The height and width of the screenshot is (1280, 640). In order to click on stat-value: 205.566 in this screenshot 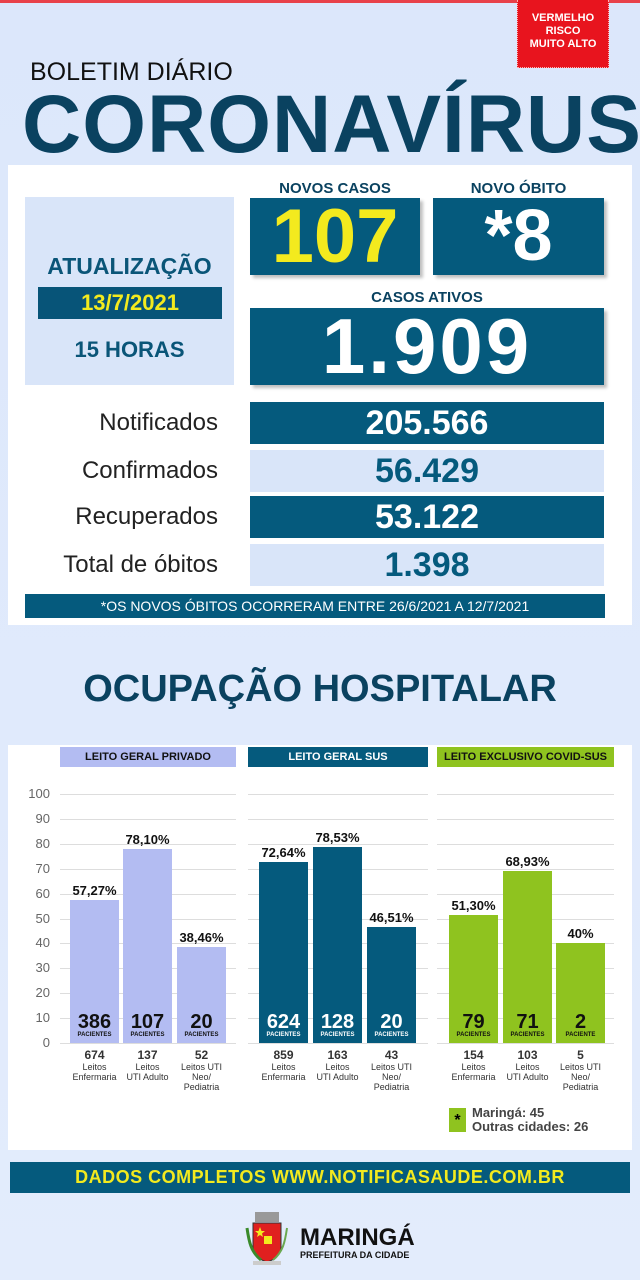, I will do `click(427, 423)`.